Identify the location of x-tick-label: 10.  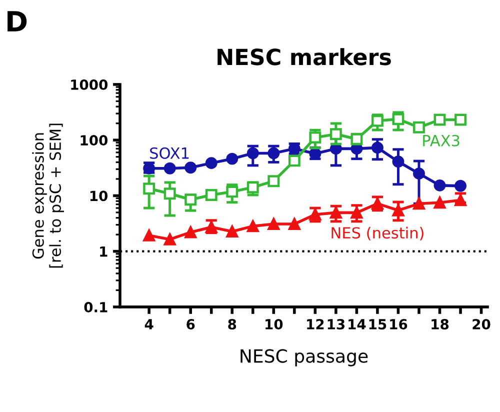
(274, 324).